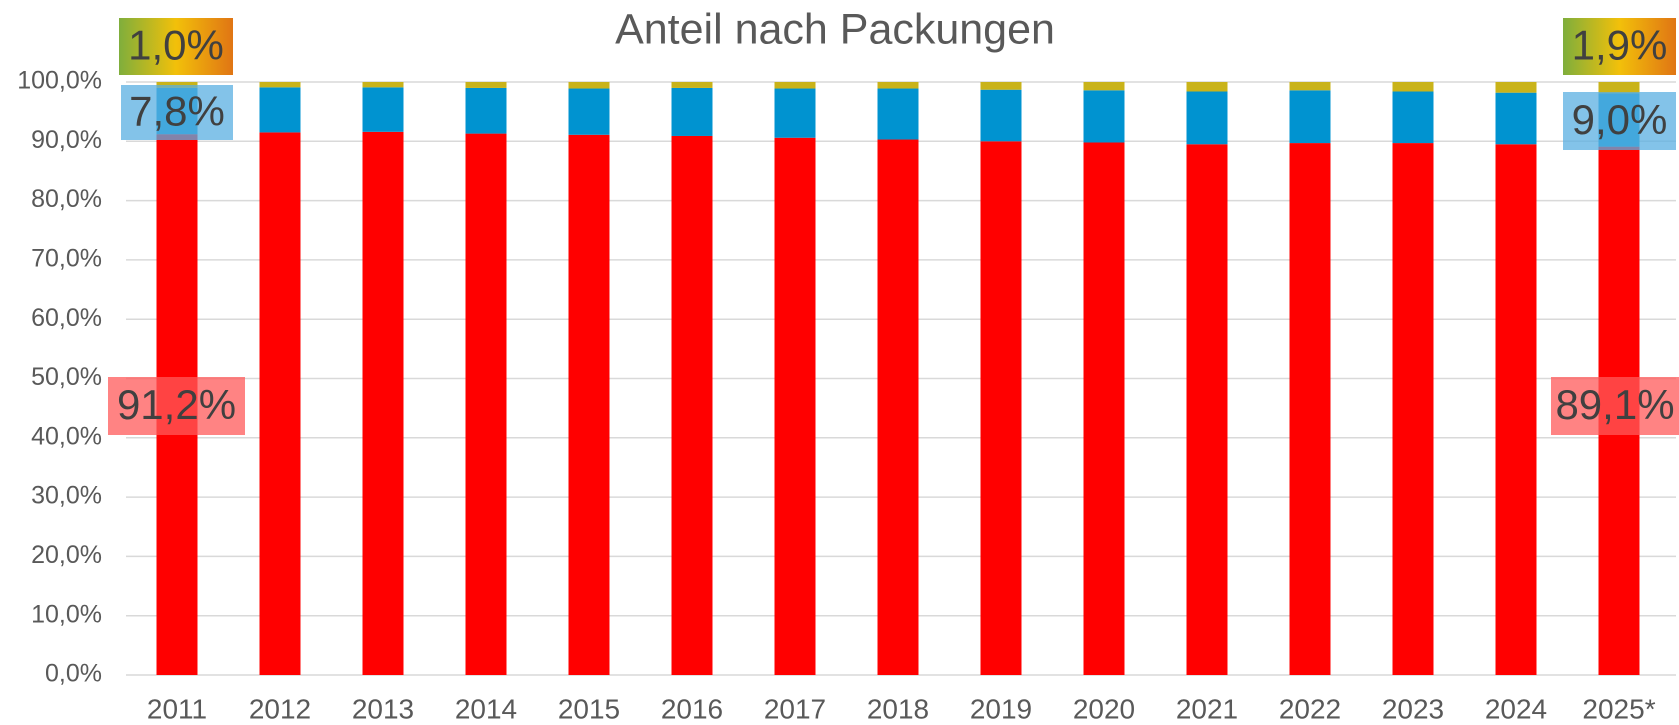  What do you see at coordinates (59, 81) in the screenshot?
I see `y-tick-label: 100,0%` at bounding box center [59, 81].